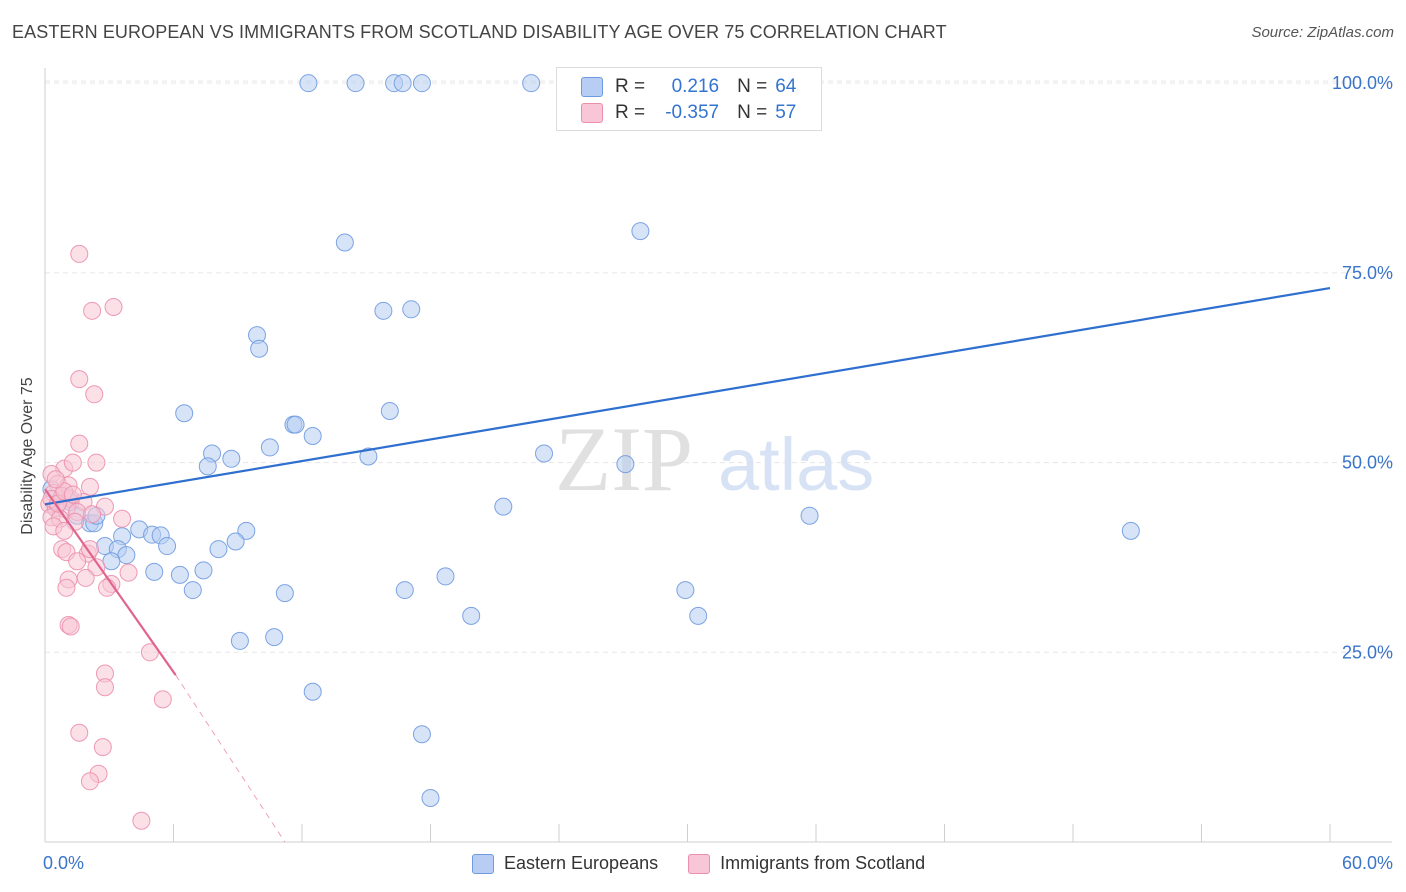 The image size is (1406, 892). Describe the element at coordinates (796, 464) in the screenshot. I see `watermark-atlas: atlas` at that location.